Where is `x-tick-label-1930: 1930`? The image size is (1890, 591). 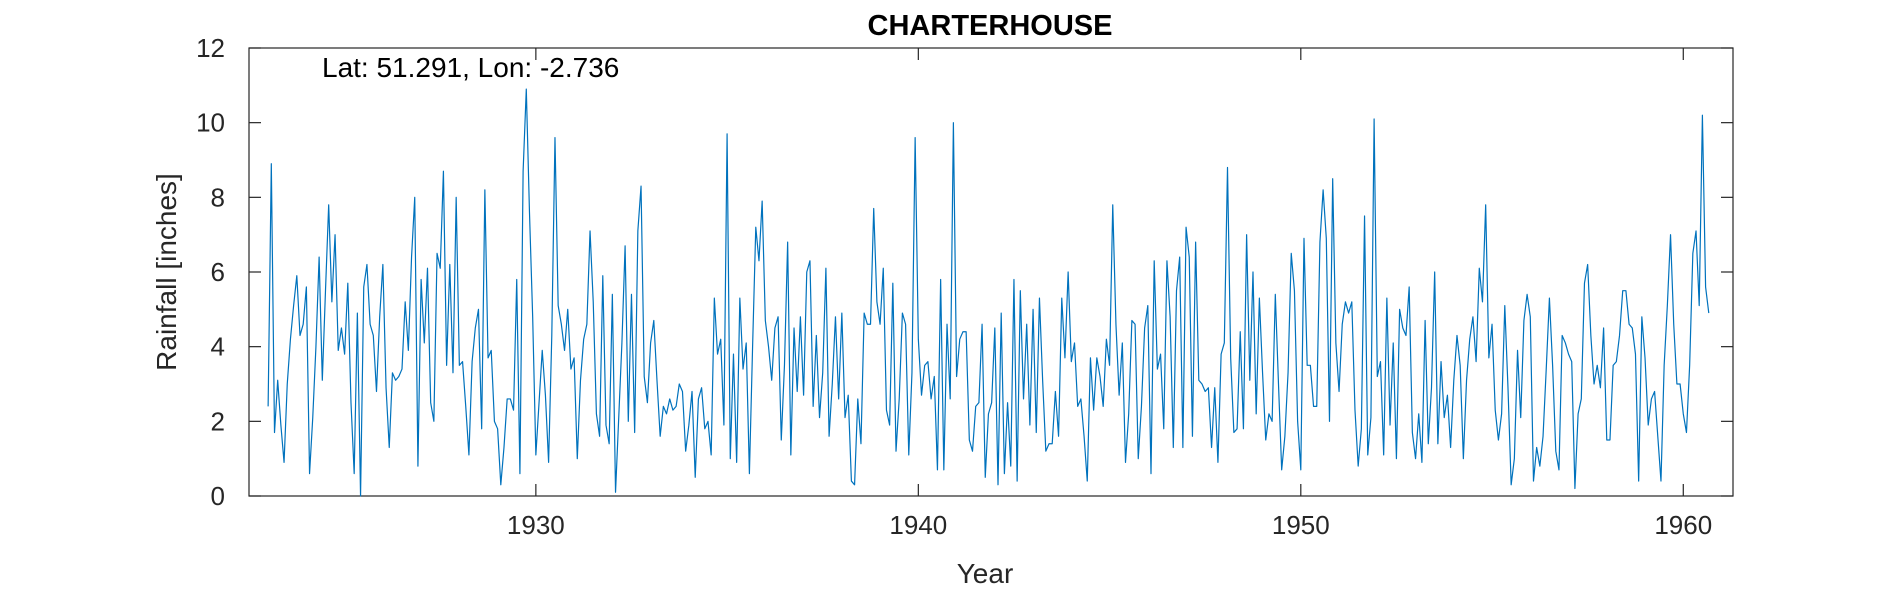
x-tick-label-1930: 1930 is located at coordinates (536, 525).